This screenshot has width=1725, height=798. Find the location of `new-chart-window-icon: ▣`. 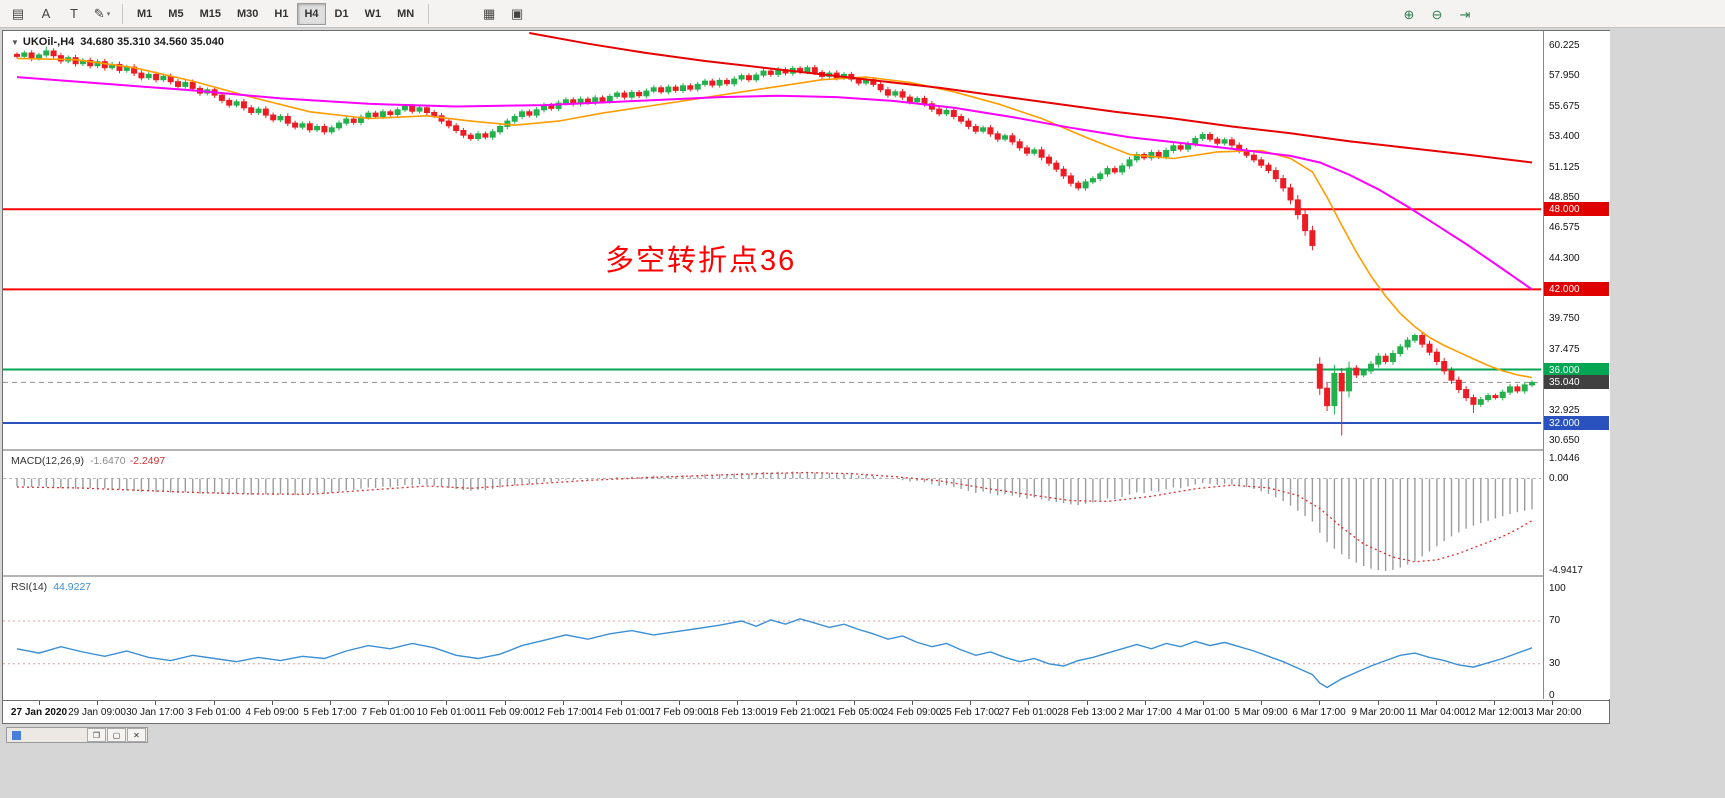

new-chart-window-icon: ▣ is located at coordinates (517, 13).